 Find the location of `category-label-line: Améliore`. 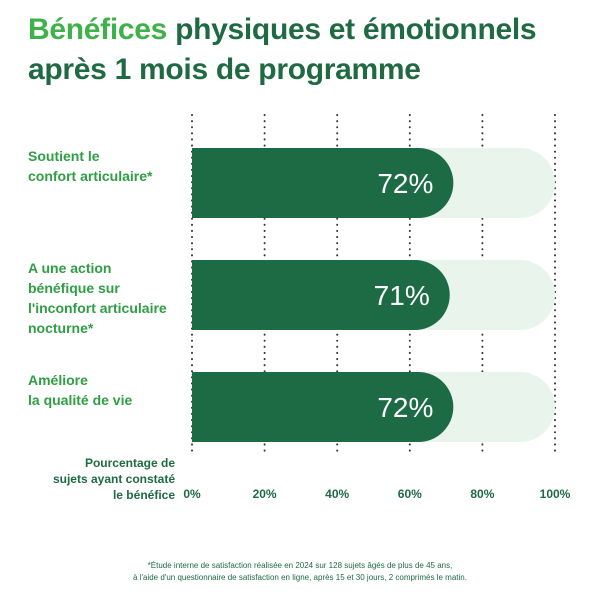

category-label-line: Améliore is located at coordinates (58, 380).